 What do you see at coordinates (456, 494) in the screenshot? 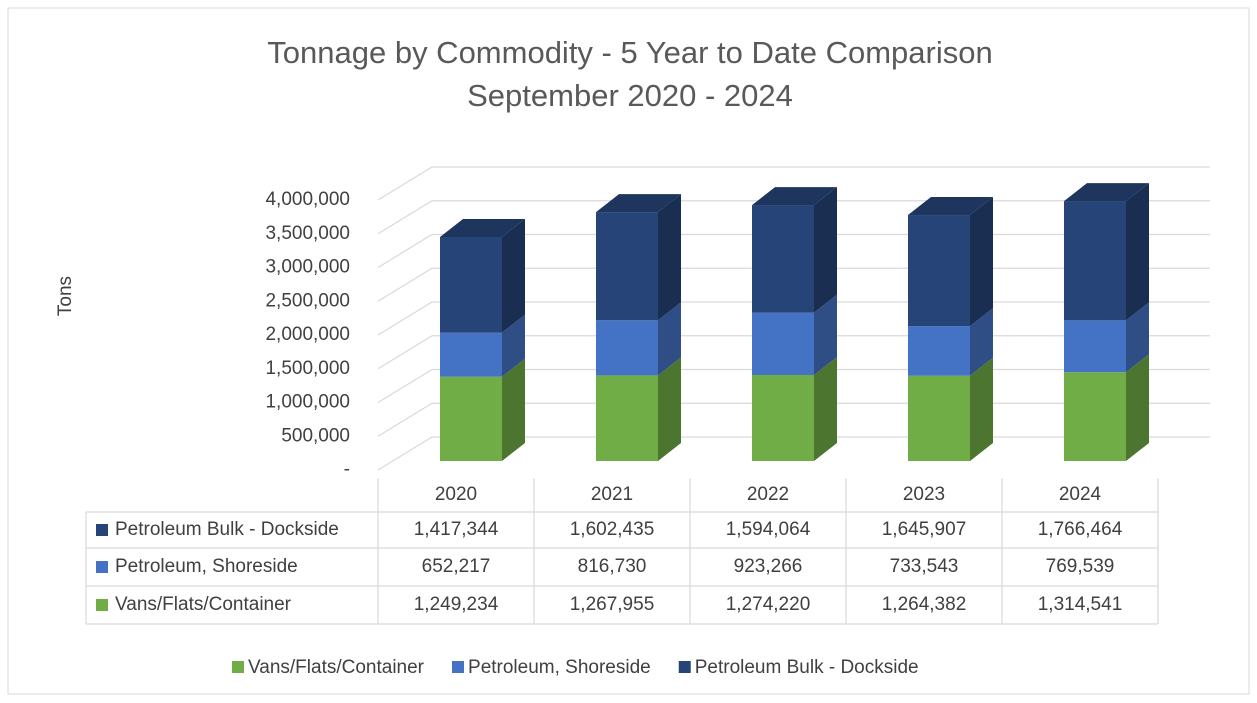
I see `x-tick-label: 2020` at bounding box center [456, 494].